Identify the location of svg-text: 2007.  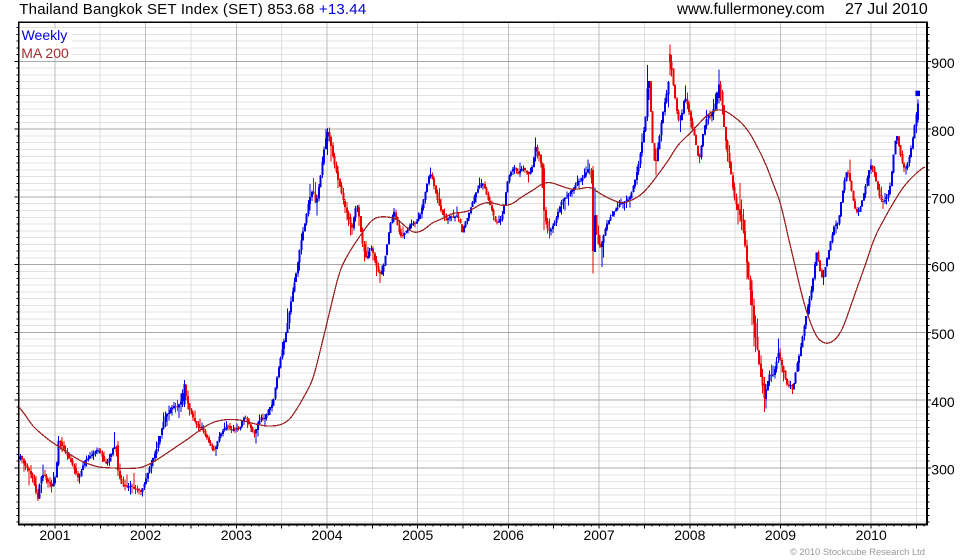
(599, 535).